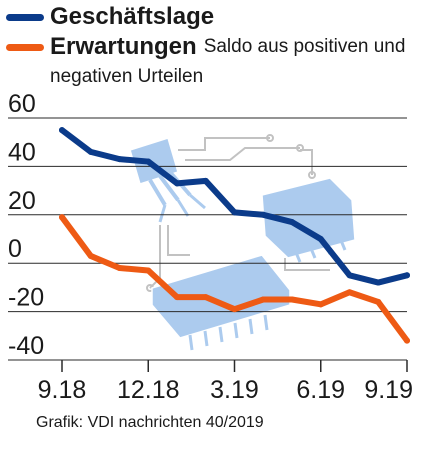  Describe the element at coordinates (127, 76) in the screenshot. I see `legend-note-line2: negativen Urteilen` at that location.